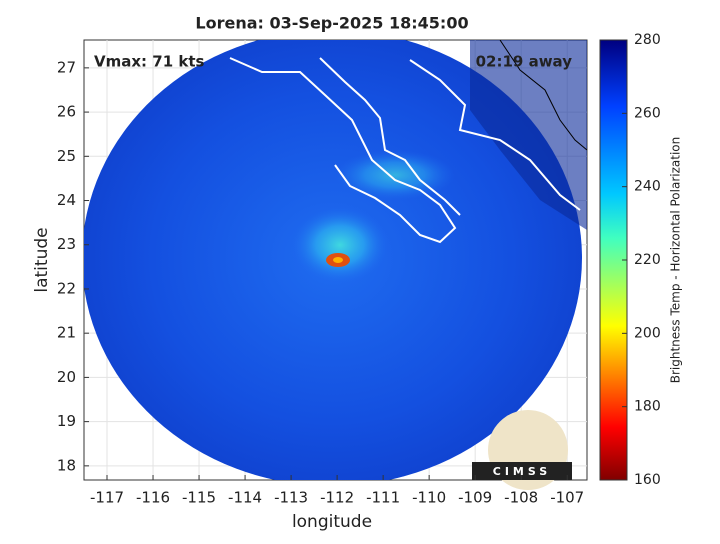  What do you see at coordinates (291, 498) in the screenshot?
I see `x-tick-label: -113` at bounding box center [291, 498].